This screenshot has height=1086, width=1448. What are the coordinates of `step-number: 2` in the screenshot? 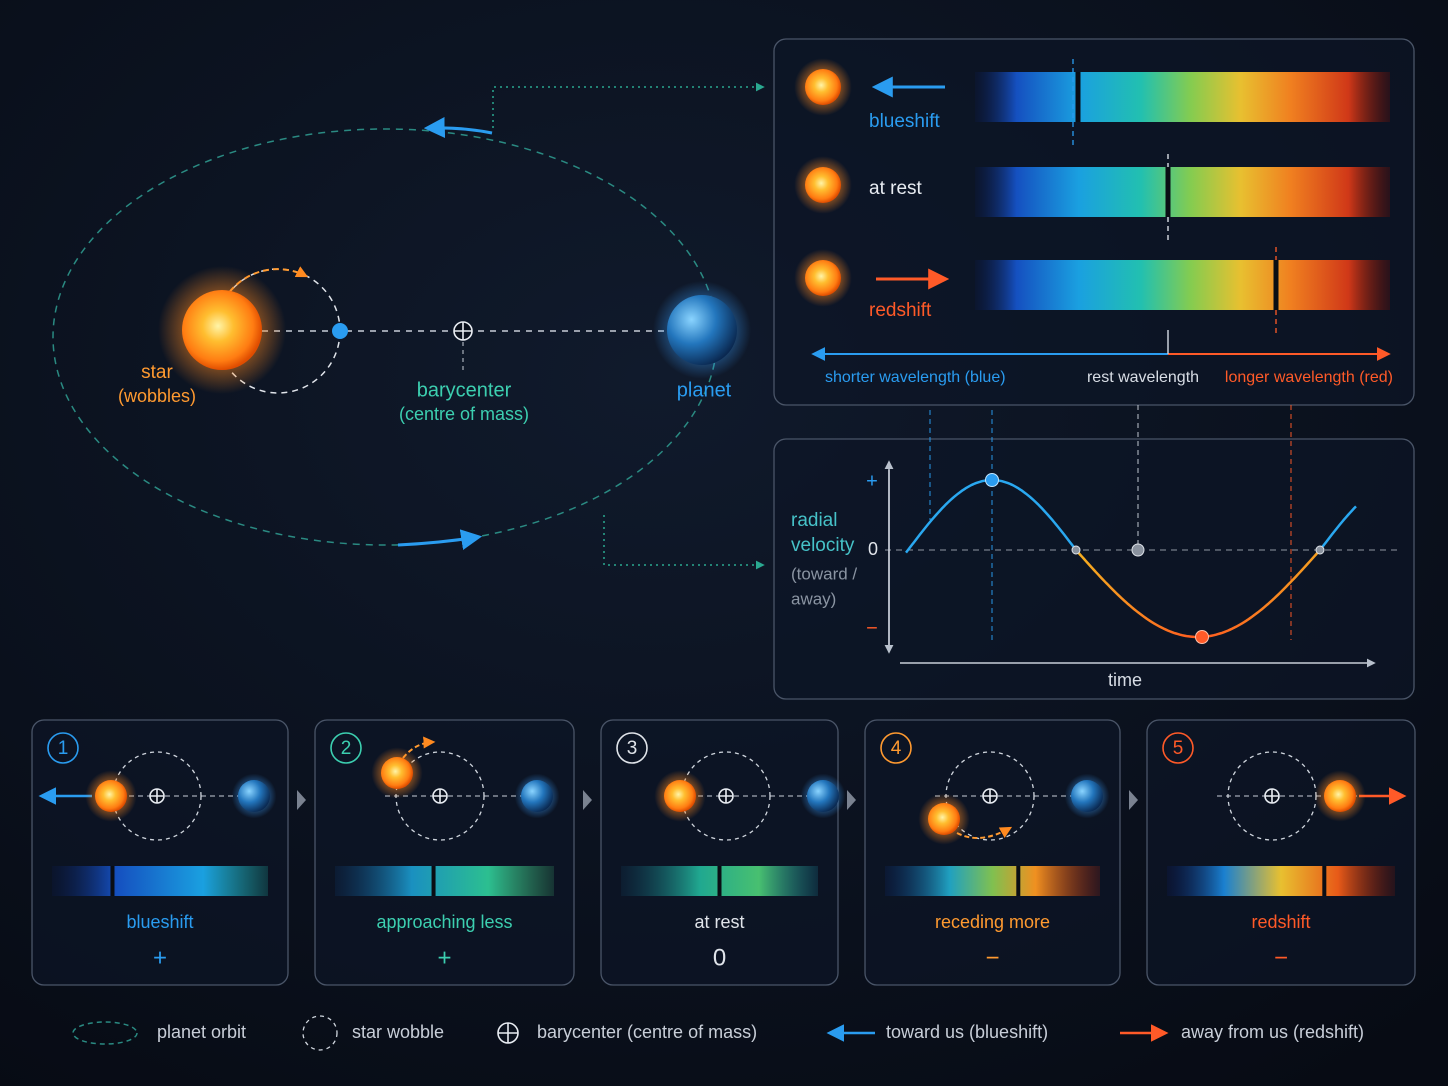 It's located at (346, 748).